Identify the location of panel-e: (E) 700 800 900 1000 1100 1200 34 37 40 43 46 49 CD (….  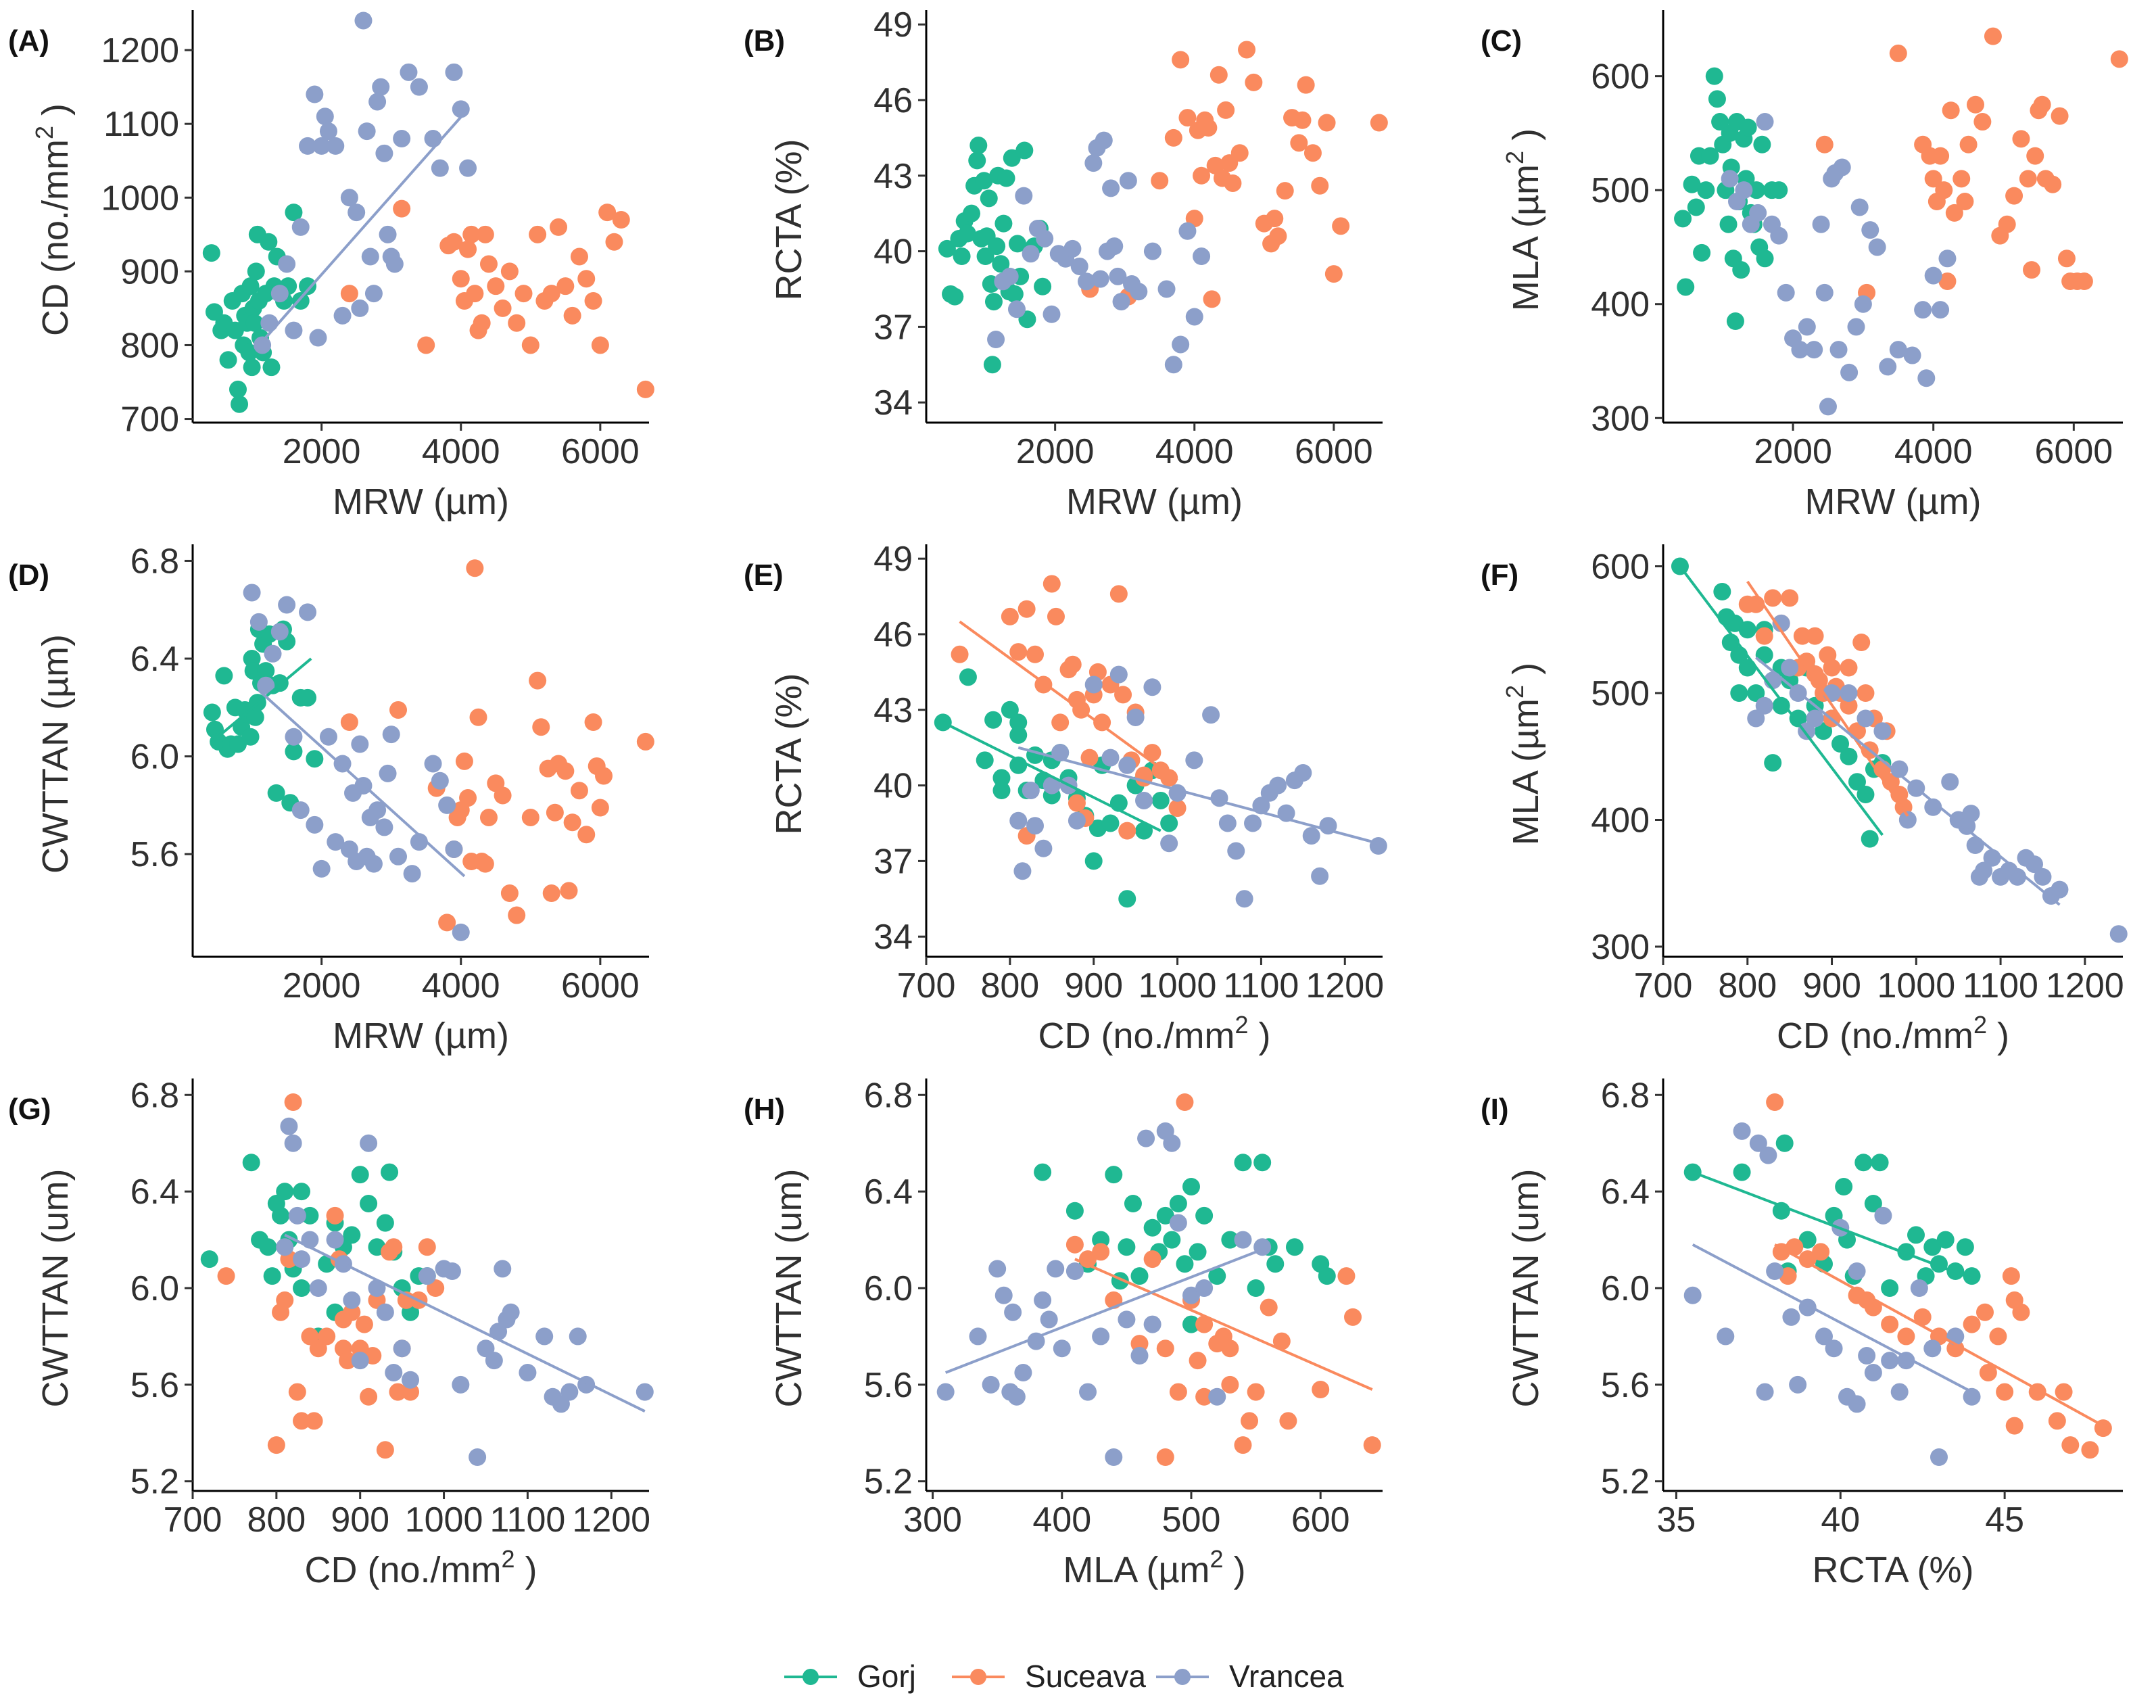
(1065, 798).